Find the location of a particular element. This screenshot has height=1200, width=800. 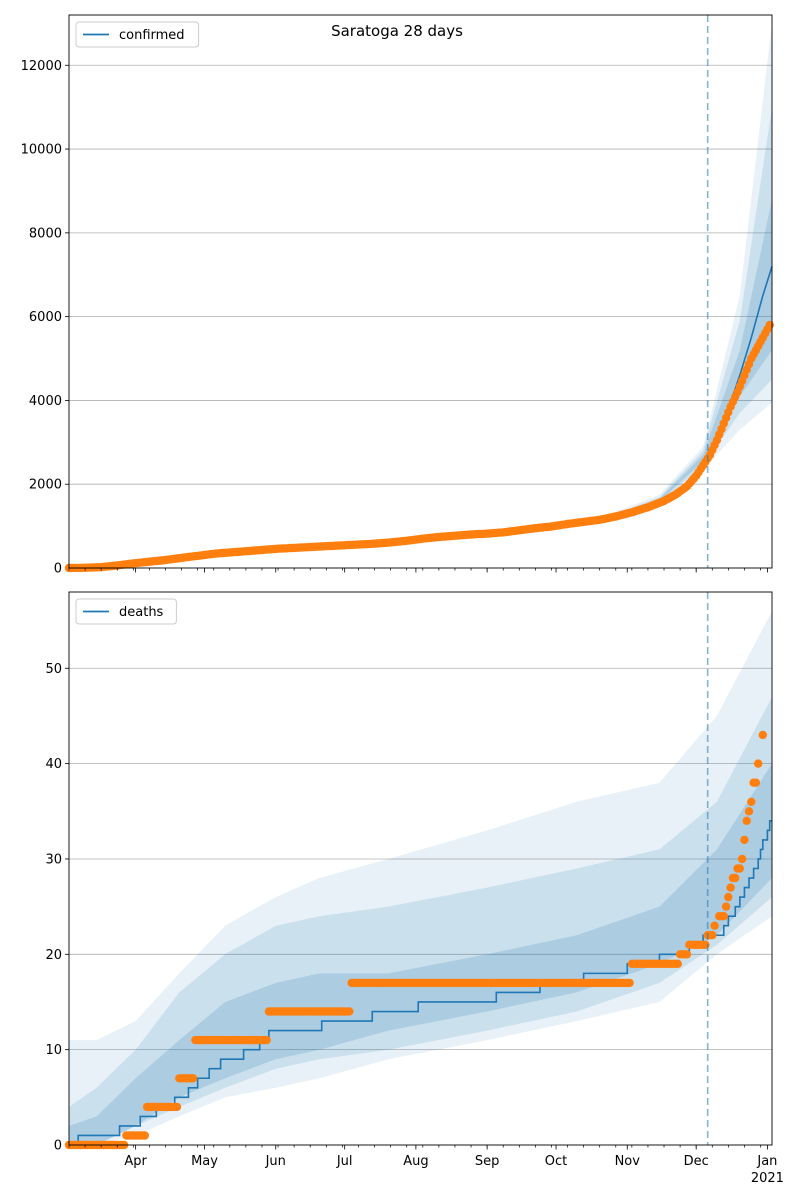

y-tick-label: 50 is located at coordinates (53, 669).